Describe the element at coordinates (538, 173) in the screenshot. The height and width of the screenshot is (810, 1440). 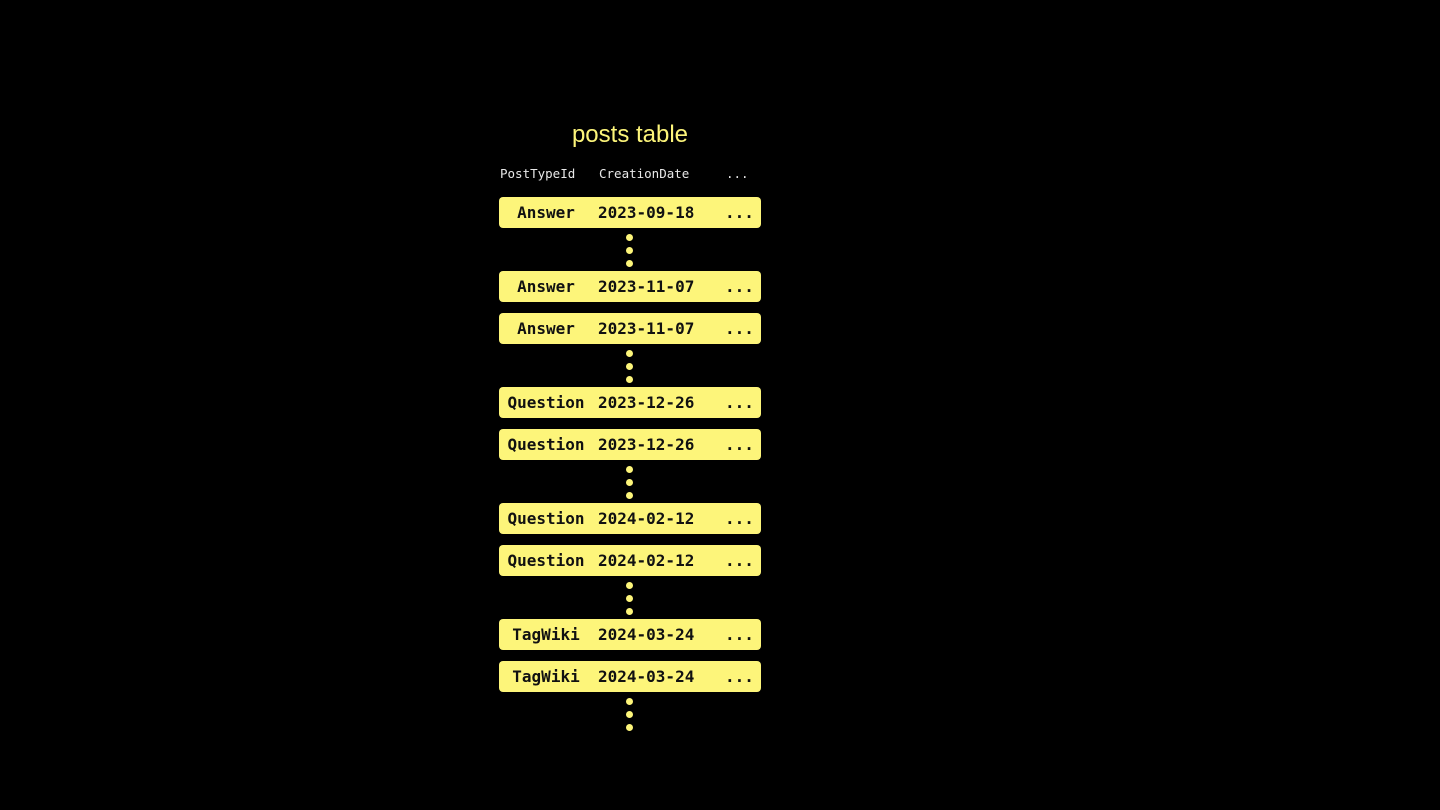
I see `column-posttypeid: PostTypeId` at that location.